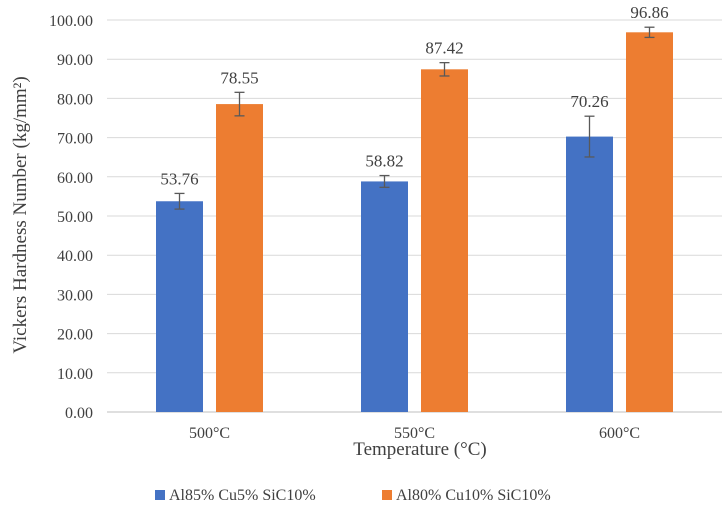  What do you see at coordinates (649, 12) in the screenshot?
I see `data-label: 96.86` at bounding box center [649, 12].